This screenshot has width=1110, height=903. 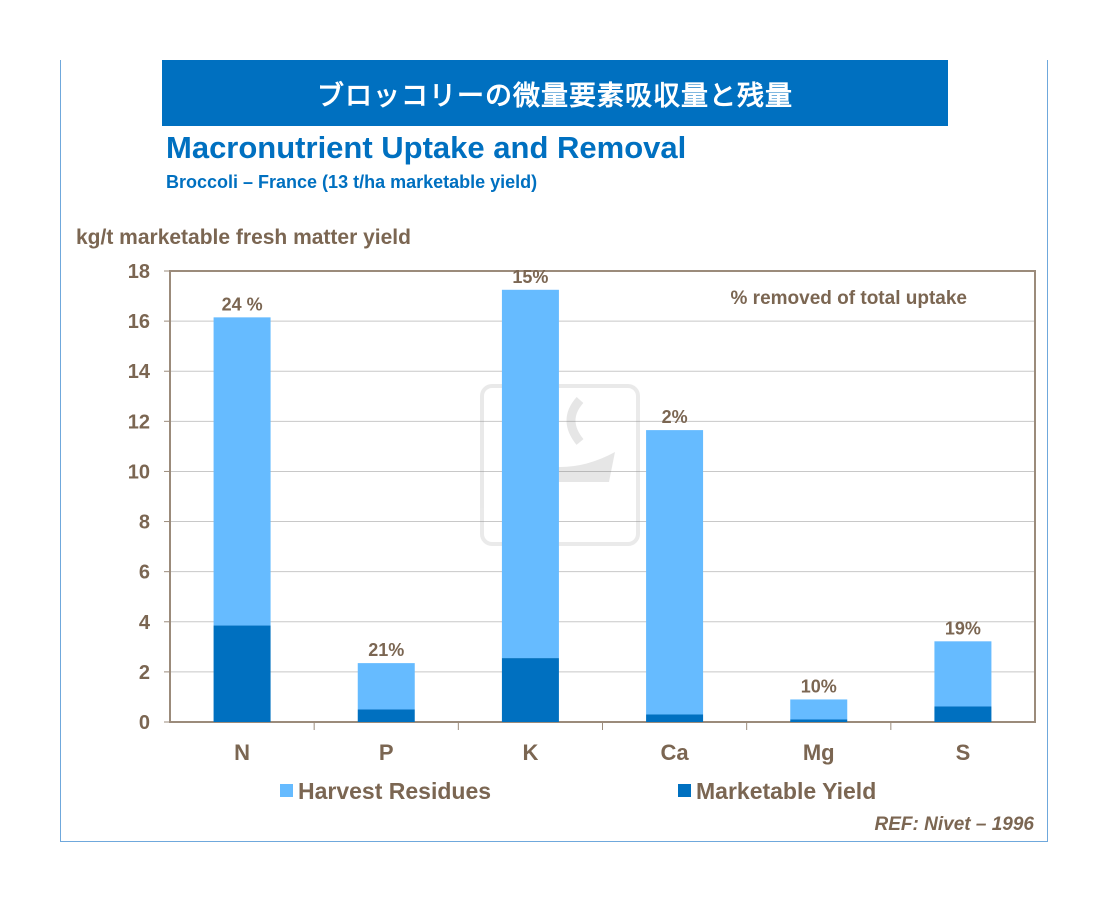 I want to click on percent-label-s: 19%, so click(x=963, y=628).